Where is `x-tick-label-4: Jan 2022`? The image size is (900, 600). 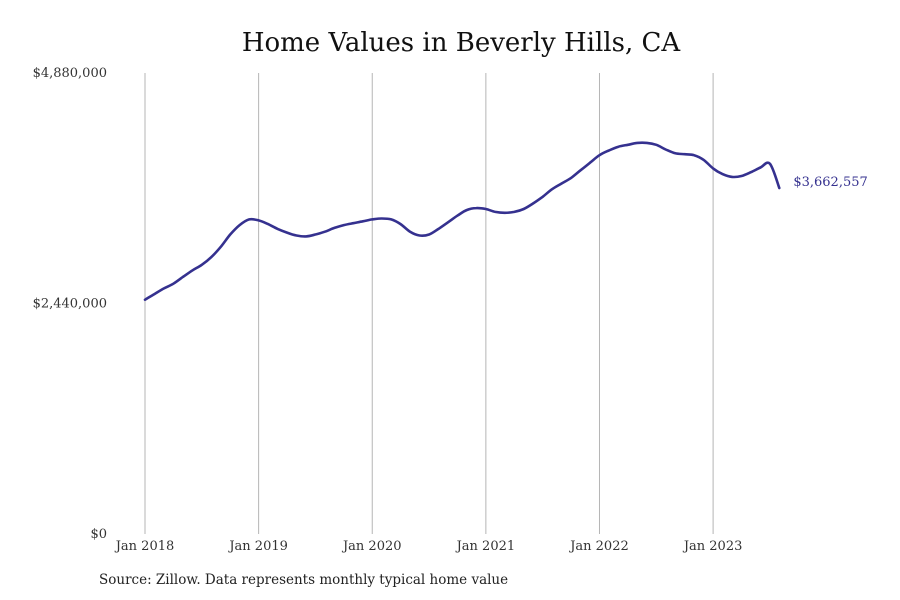 x-tick-label-4: Jan 2022 is located at coordinates (598, 546).